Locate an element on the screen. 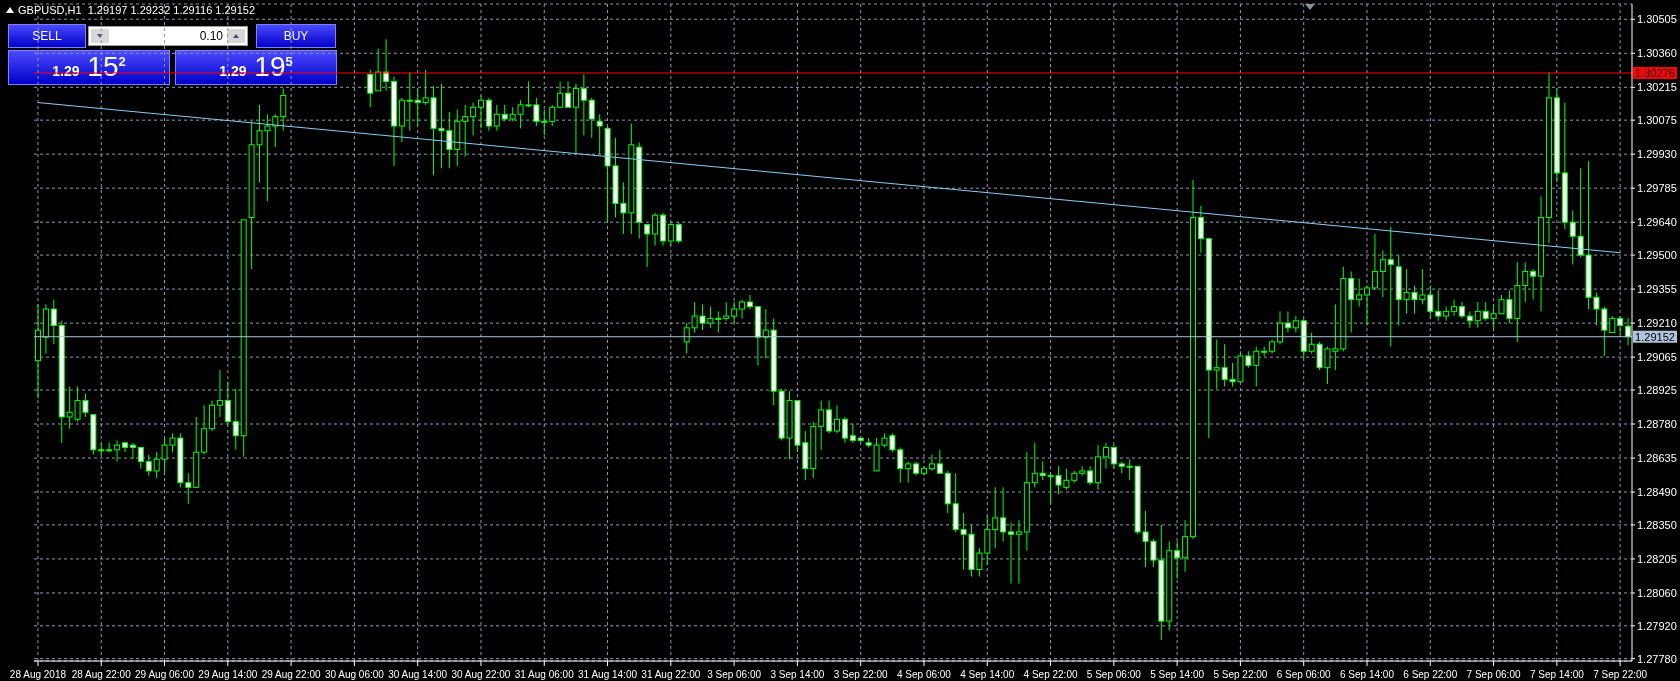 Image resolution: width=1680 pixels, height=681 pixels. y-tick-label: 1.28780 is located at coordinates (1657, 423).